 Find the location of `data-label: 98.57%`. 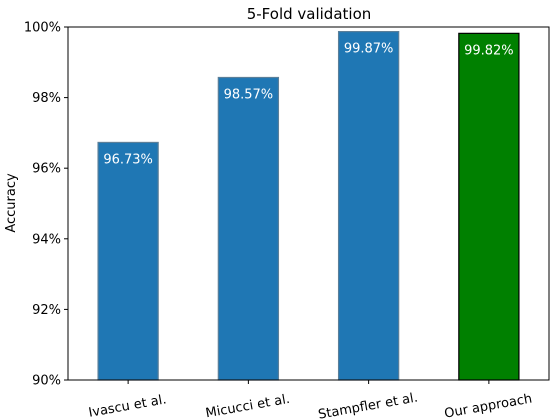

data-label: 98.57% is located at coordinates (249, 94).